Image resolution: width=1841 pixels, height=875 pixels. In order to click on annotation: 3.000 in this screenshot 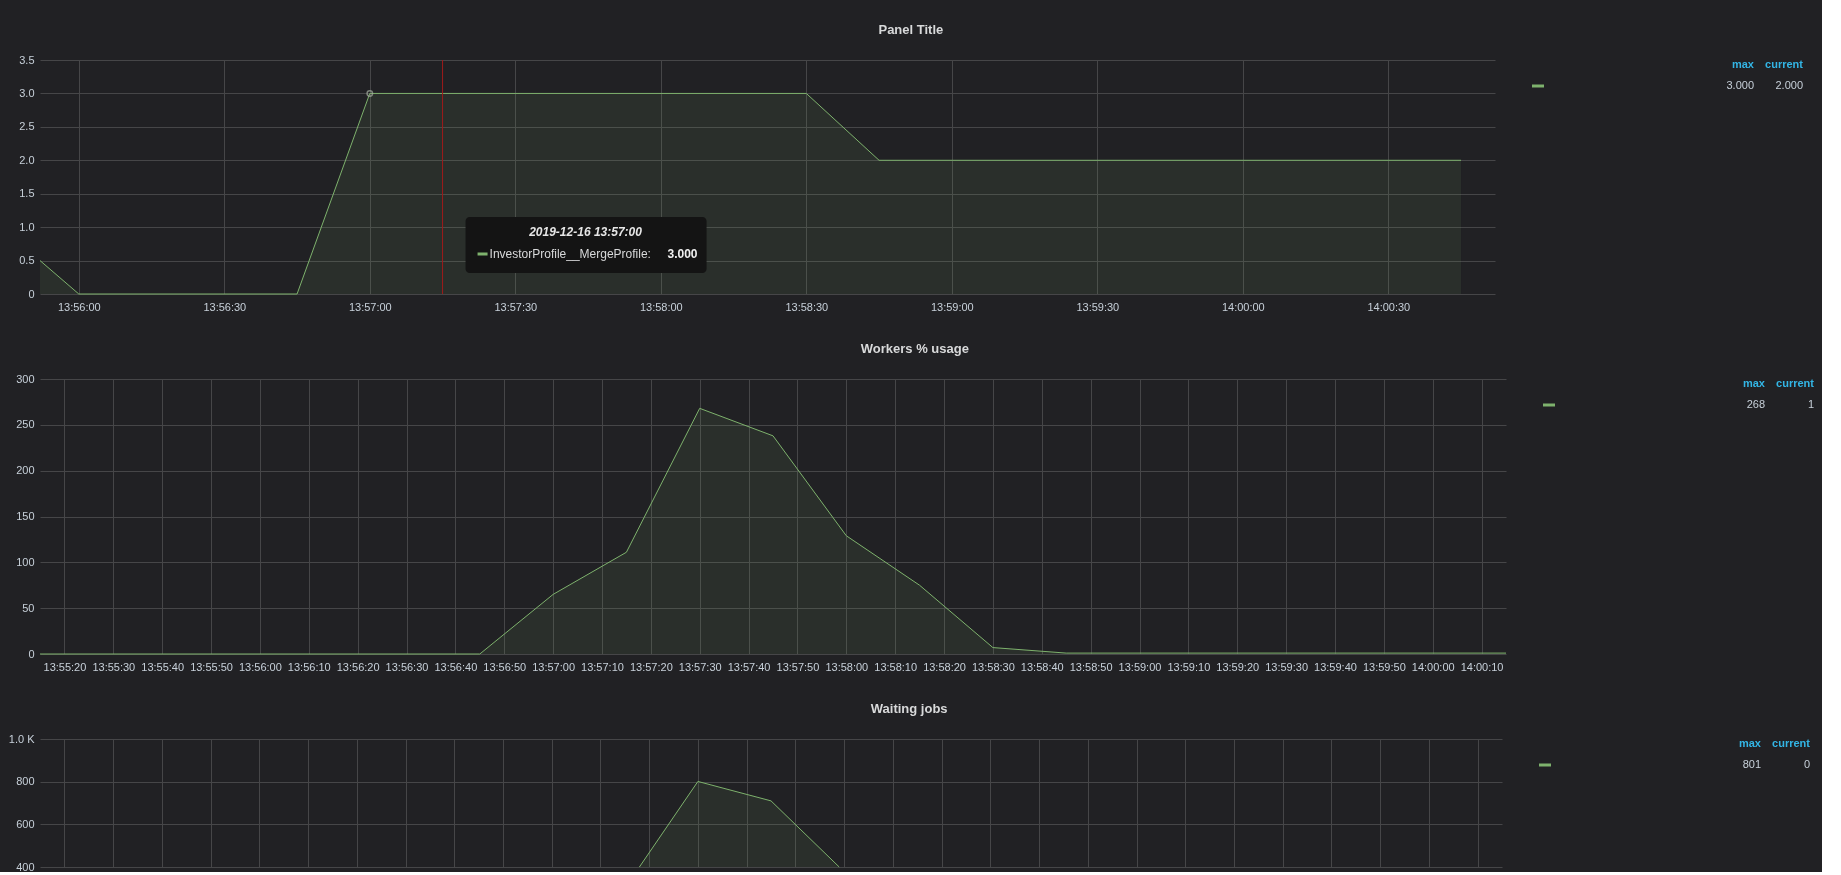, I will do `click(682, 254)`.